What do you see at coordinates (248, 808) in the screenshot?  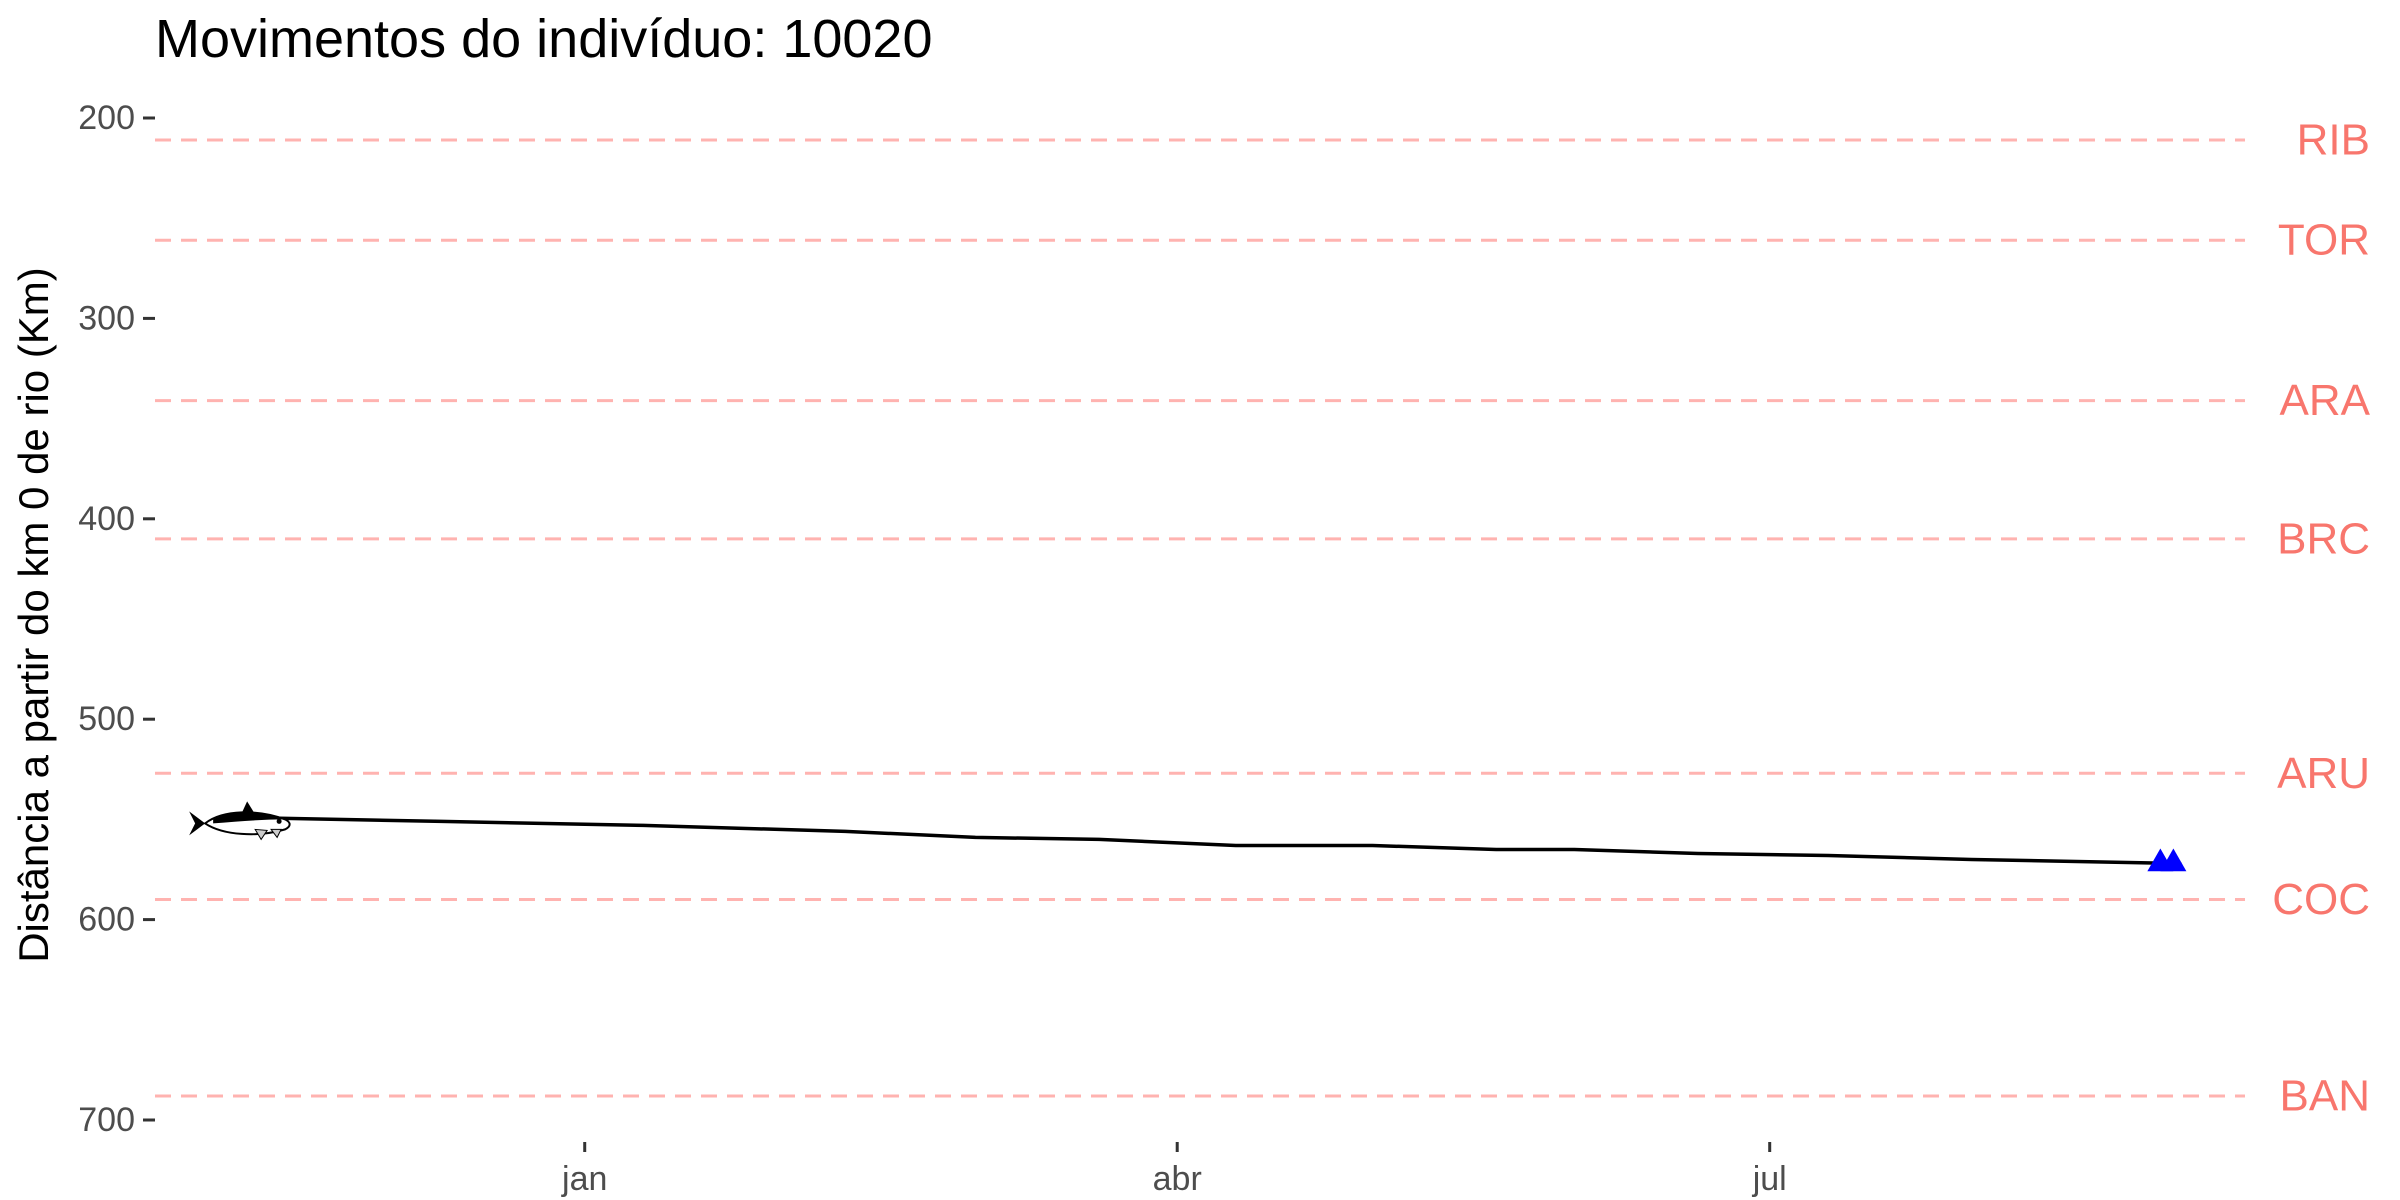 I see `fish-dorsal-fin` at bounding box center [248, 808].